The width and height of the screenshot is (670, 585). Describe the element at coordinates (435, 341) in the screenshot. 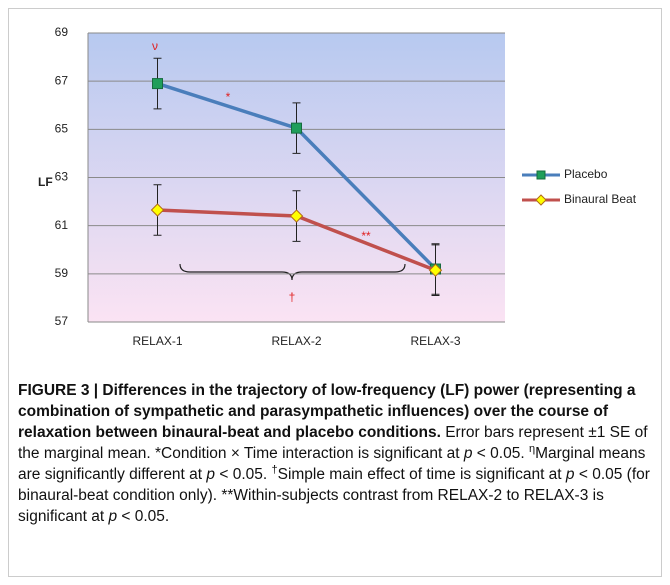

I see `x-tick-label: RELAX-3` at that location.